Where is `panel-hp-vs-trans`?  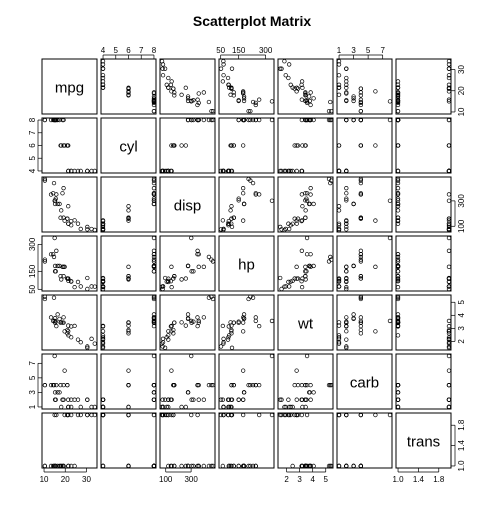 panel-hp-vs-trans is located at coordinates (423, 263).